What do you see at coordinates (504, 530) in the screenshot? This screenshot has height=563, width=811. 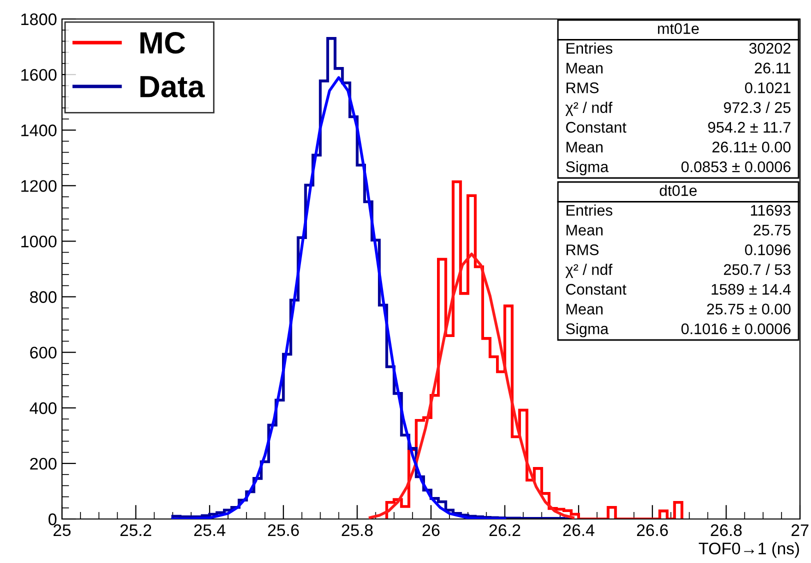 I see `x-tick-label: 26.2` at bounding box center [504, 530].